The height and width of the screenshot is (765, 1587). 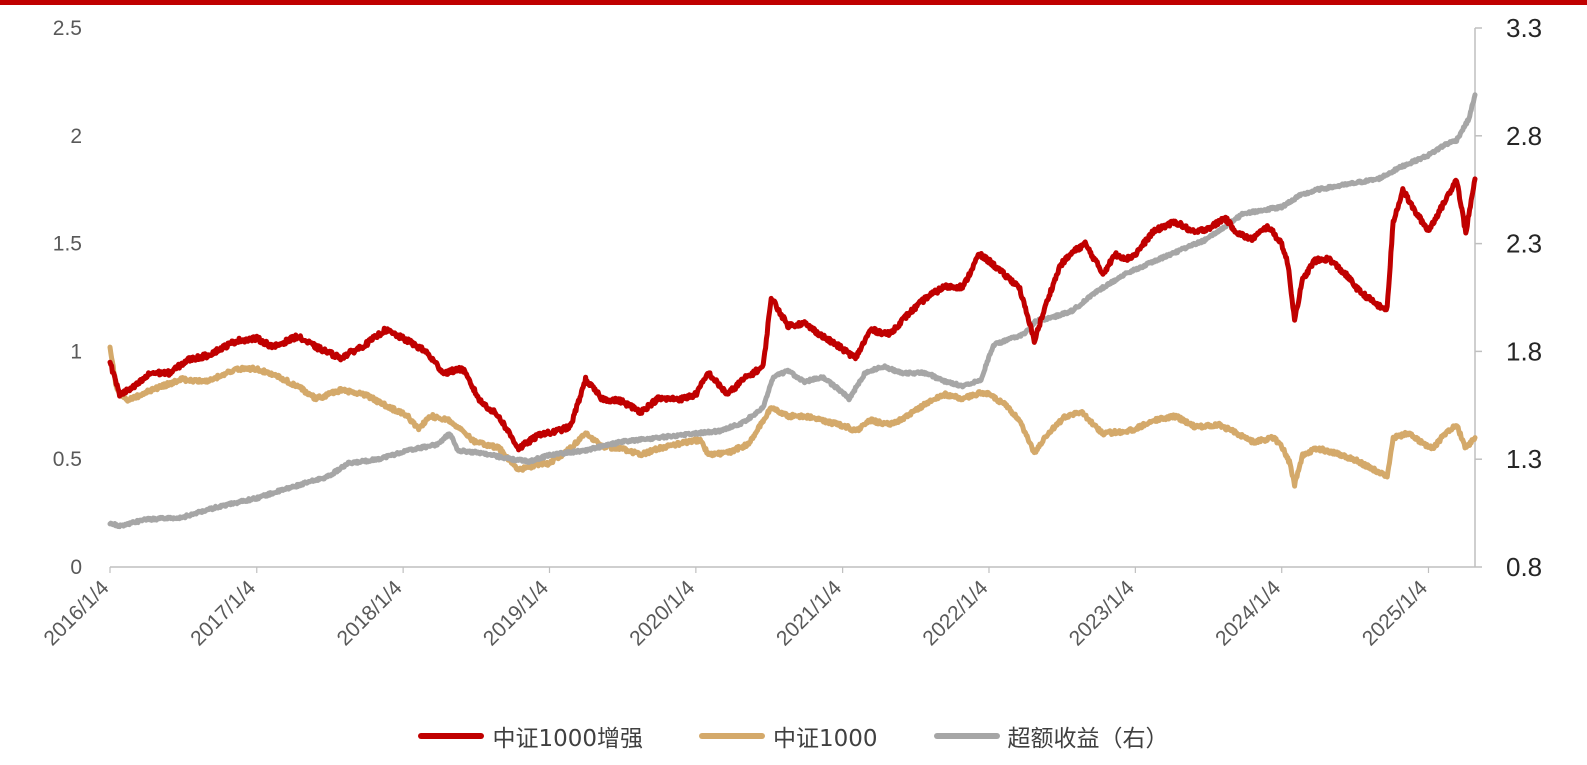 I want to click on legend-item-enhanced: 中证1000增强, so click(x=530, y=736).